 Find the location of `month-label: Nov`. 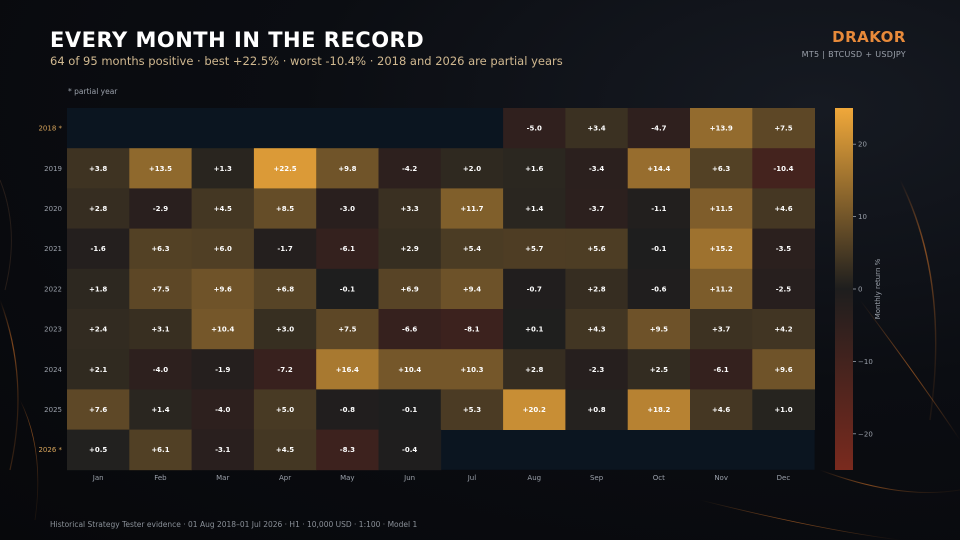

month-label: Nov is located at coordinates (721, 478).